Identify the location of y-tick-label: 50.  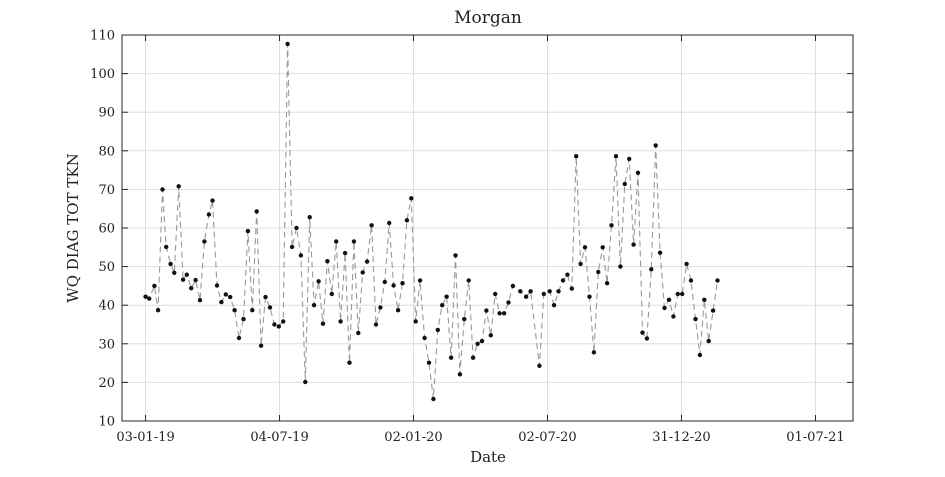
(106, 267).